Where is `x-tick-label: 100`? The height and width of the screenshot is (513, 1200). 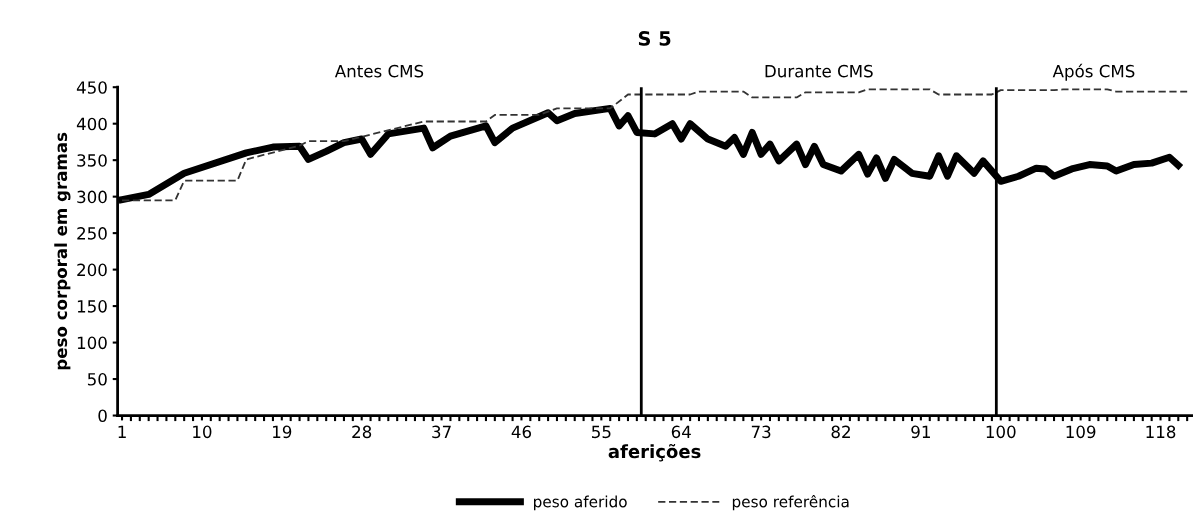 x-tick-label: 100 is located at coordinates (1001, 432).